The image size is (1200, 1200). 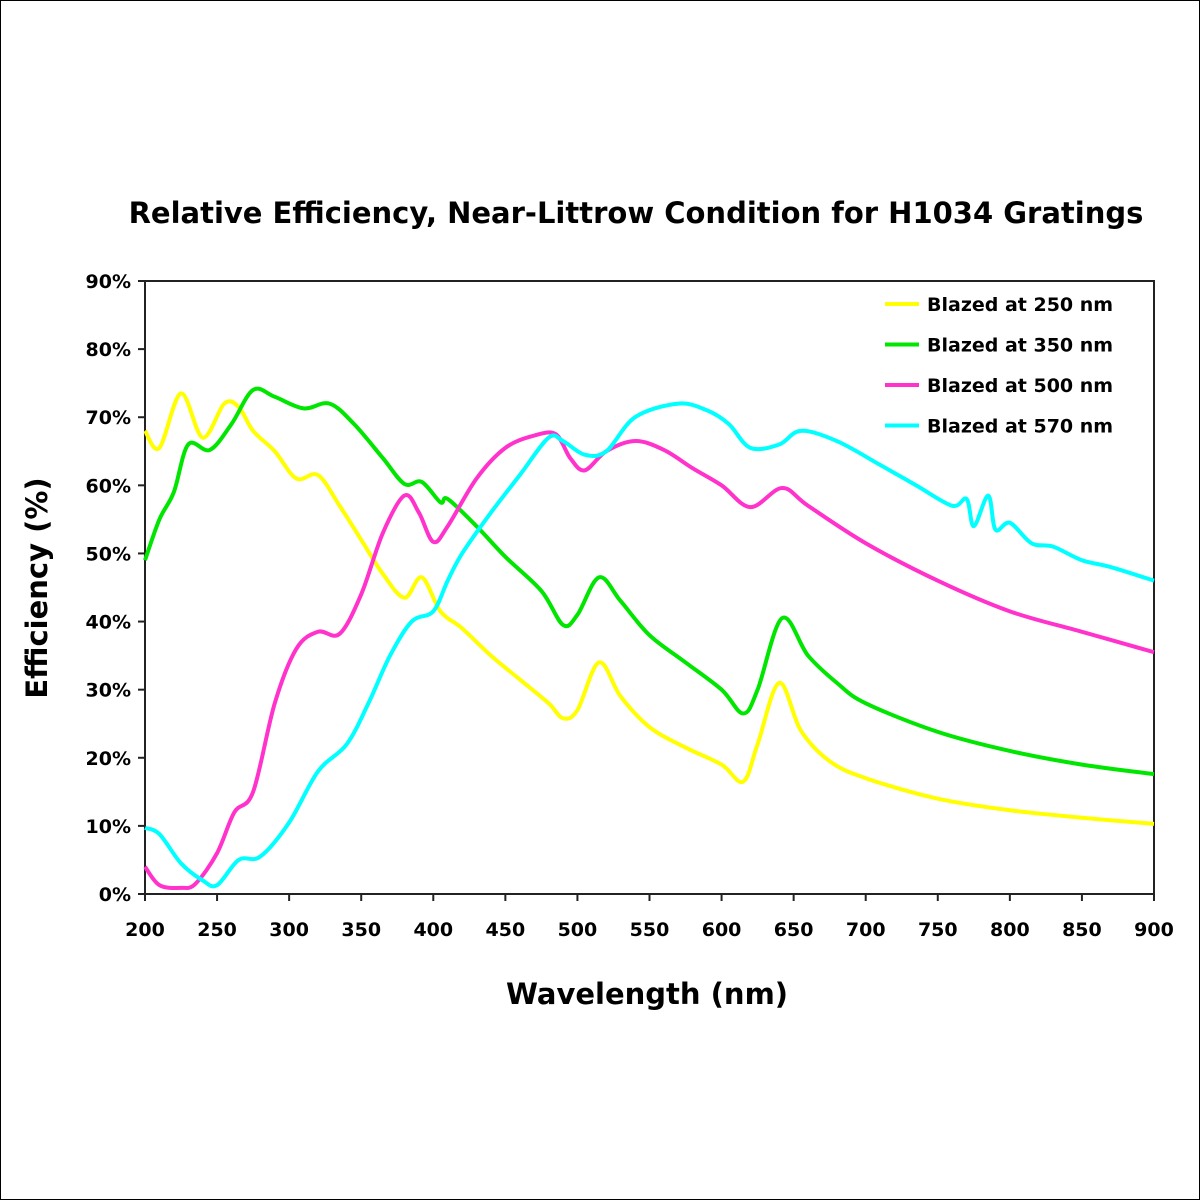 What do you see at coordinates (647, 994) in the screenshot?
I see `x-axis-title: Wavelength (nm)` at bounding box center [647, 994].